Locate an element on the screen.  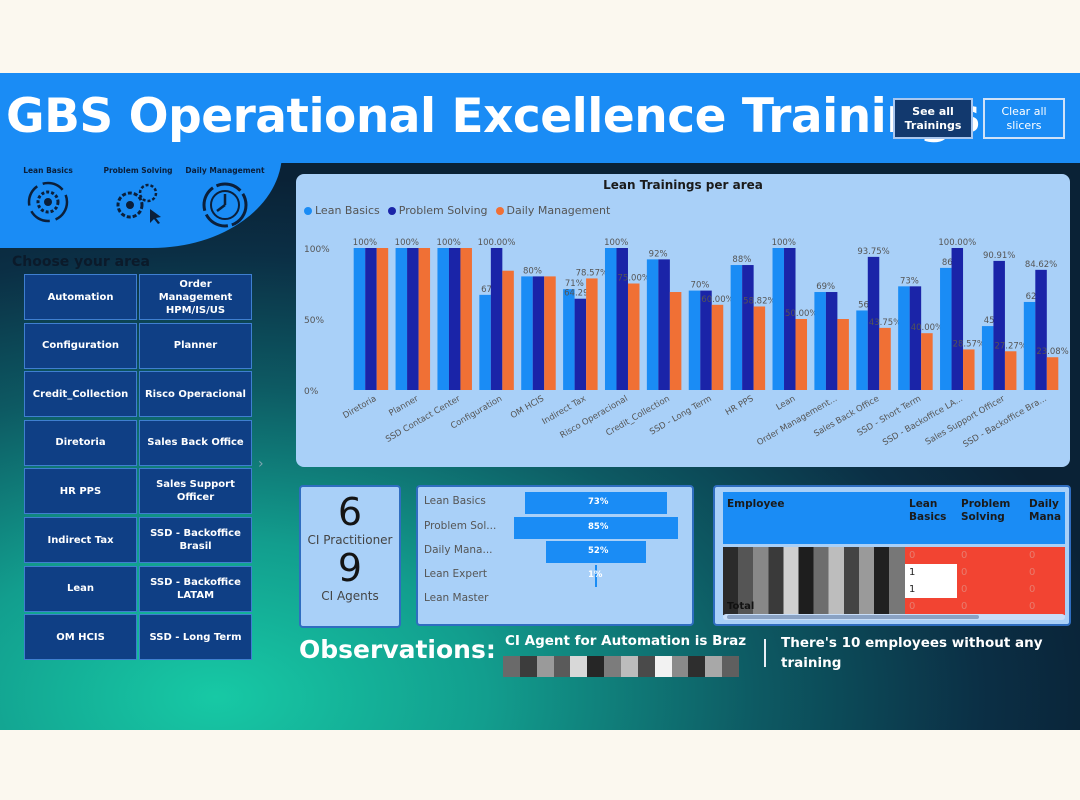
area-button-ssd-long-term: SSD - Long Term is located at coordinates (195, 637).